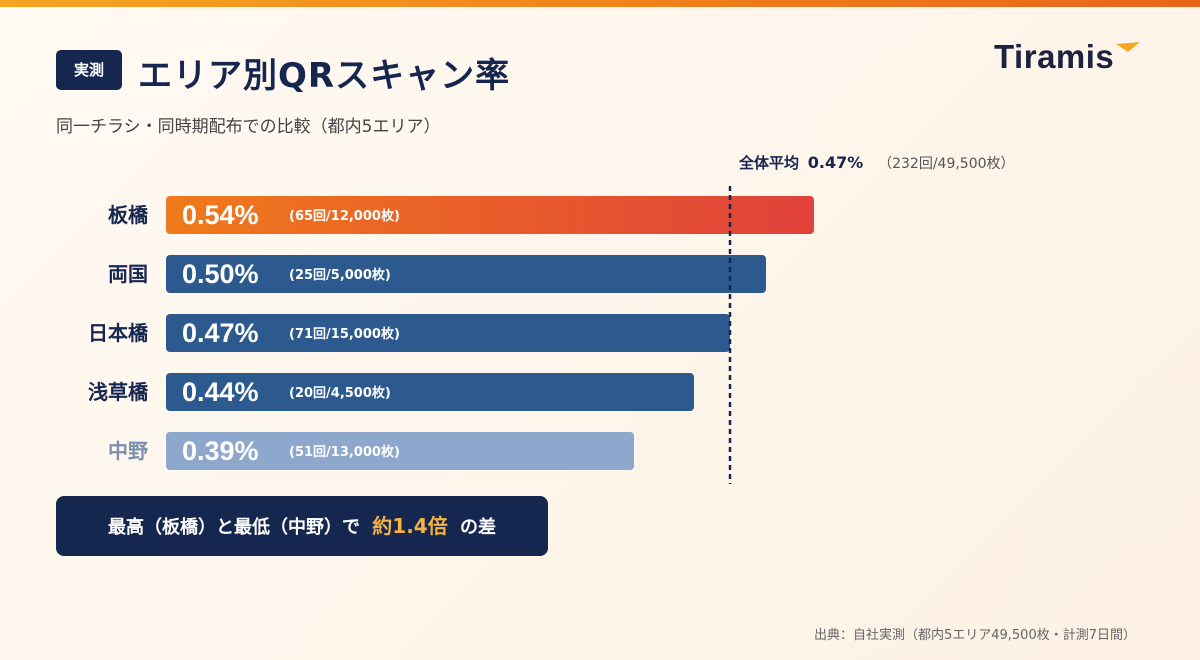 The height and width of the screenshot is (660, 1200). Describe the element at coordinates (946, 164) in the screenshot. I see `average-note: （232回/49,500枚）` at that location.